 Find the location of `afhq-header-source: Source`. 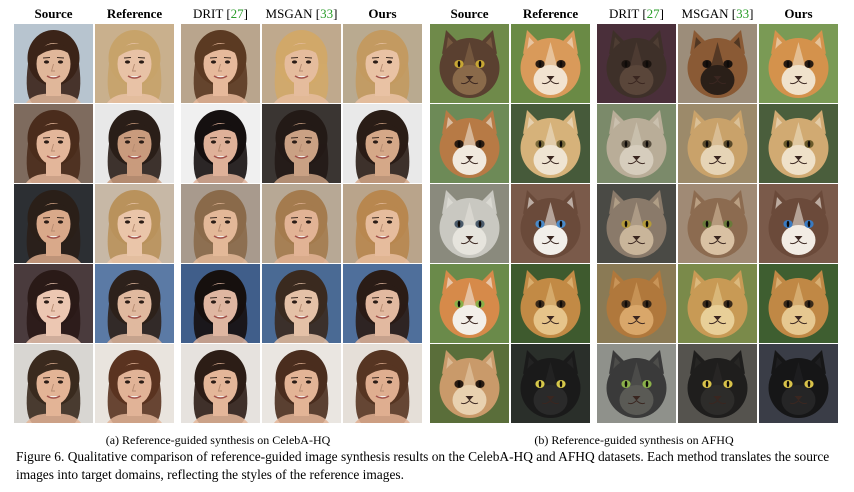

afhq-header-source: Source is located at coordinates (469, 13).